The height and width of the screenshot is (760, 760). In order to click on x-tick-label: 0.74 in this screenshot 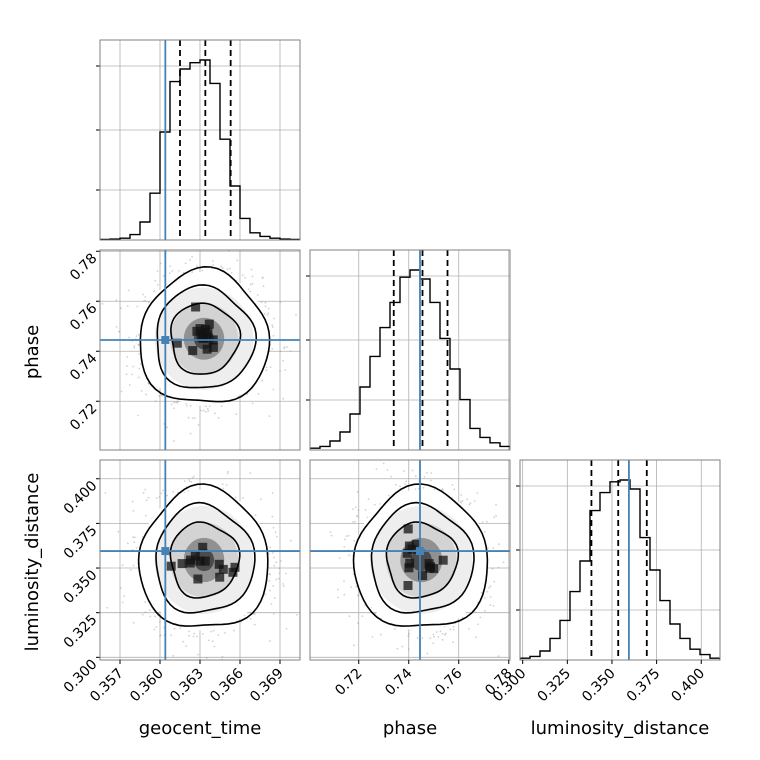, I will do `click(398, 681)`.